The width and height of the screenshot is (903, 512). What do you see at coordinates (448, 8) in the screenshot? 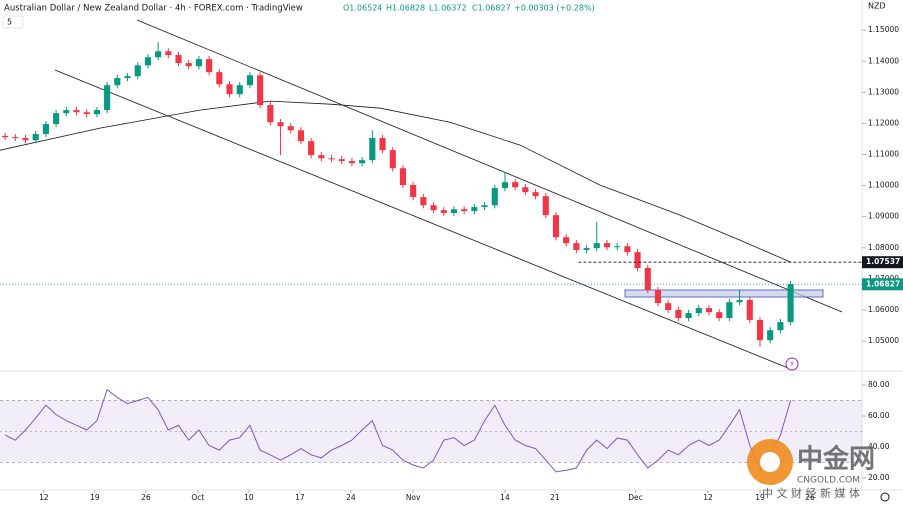
I see `ohlc-low: L1.06372` at bounding box center [448, 8].